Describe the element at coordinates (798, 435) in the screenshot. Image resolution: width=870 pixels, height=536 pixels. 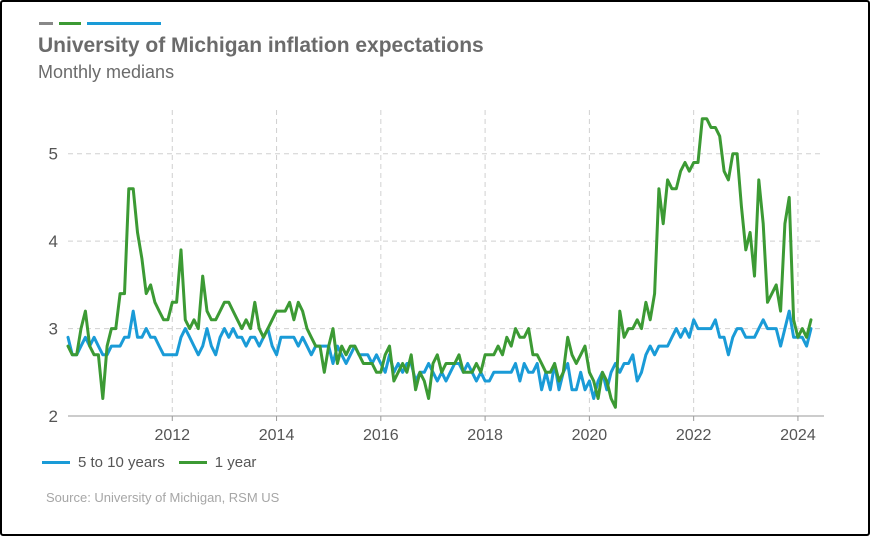
I see `x-tick-label: 2024` at that location.